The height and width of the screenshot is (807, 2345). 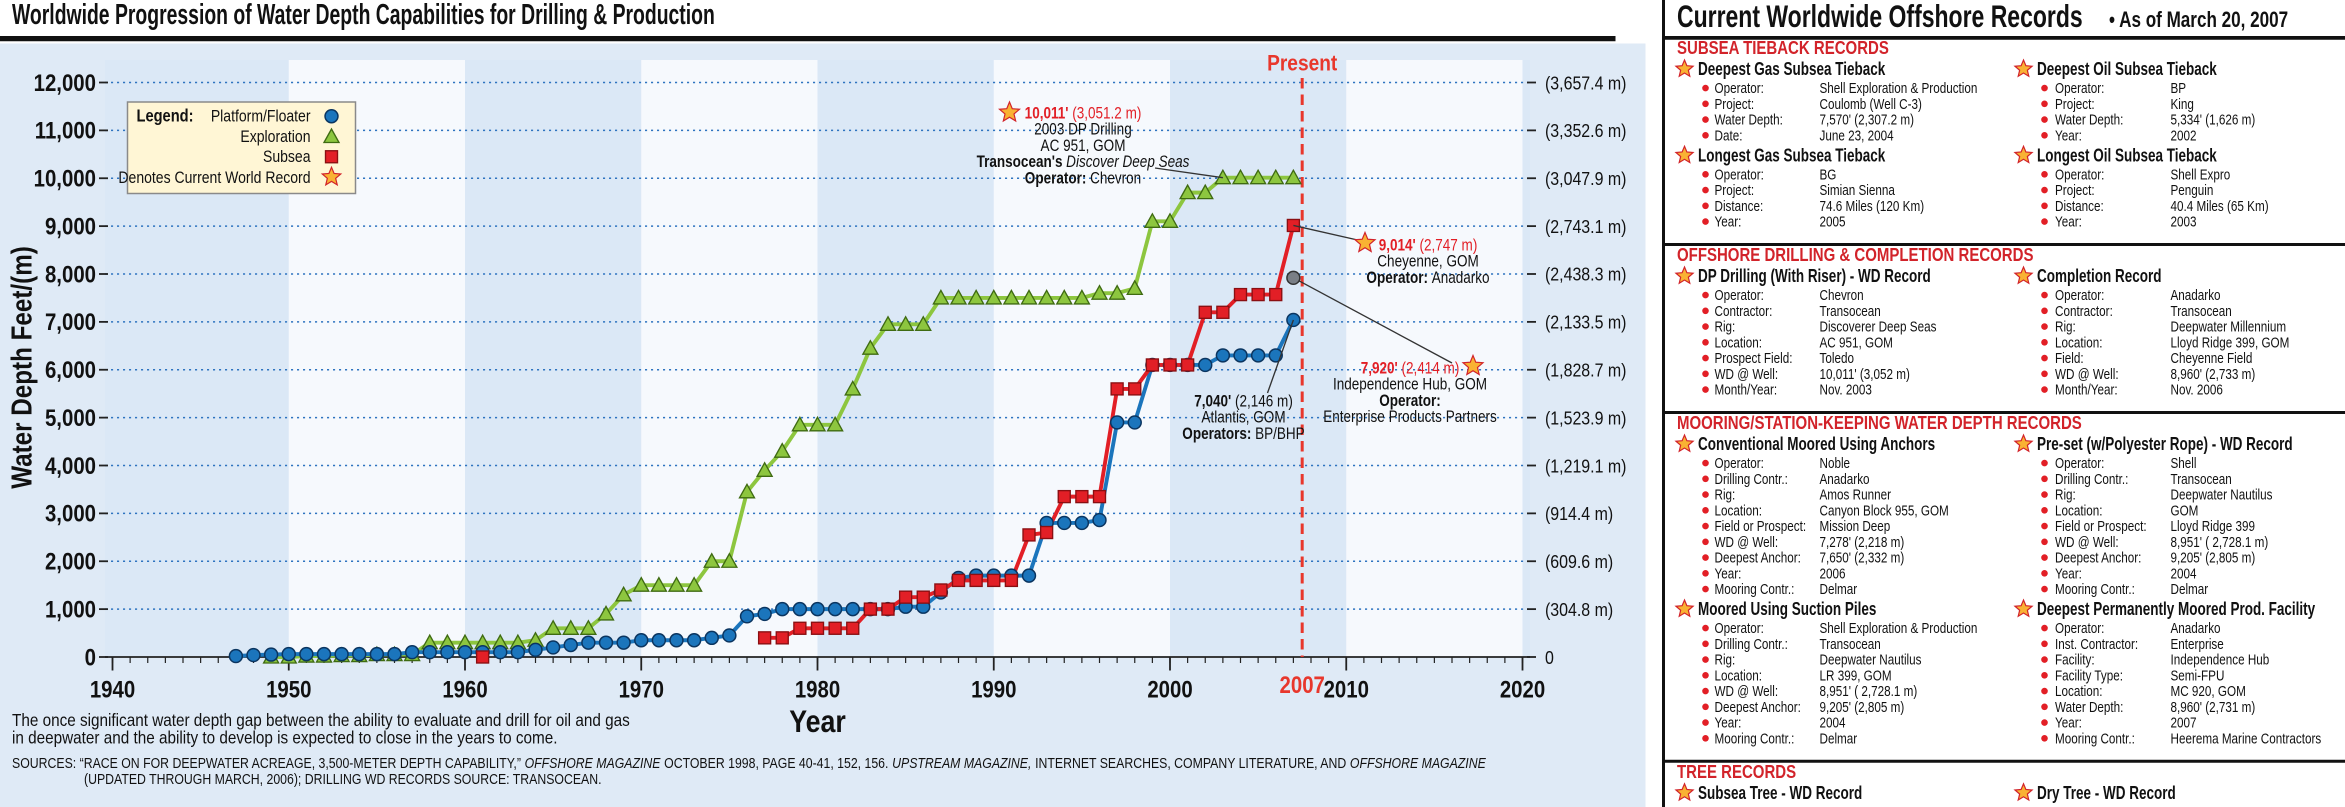 What do you see at coordinates (1585, 418) in the screenshot?
I see `y2-tick-label: (1,523.9 m)` at bounding box center [1585, 418].